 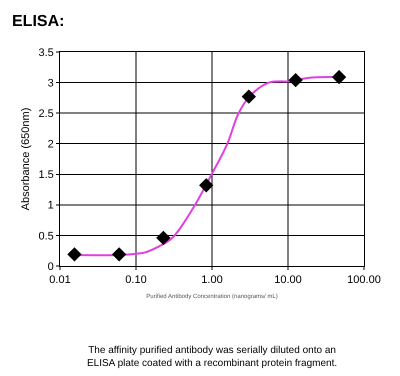 What do you see at coordinates (51, 266) in the screenshot?
I see `y-tick-label: 0` at bounding box center [51, 266].